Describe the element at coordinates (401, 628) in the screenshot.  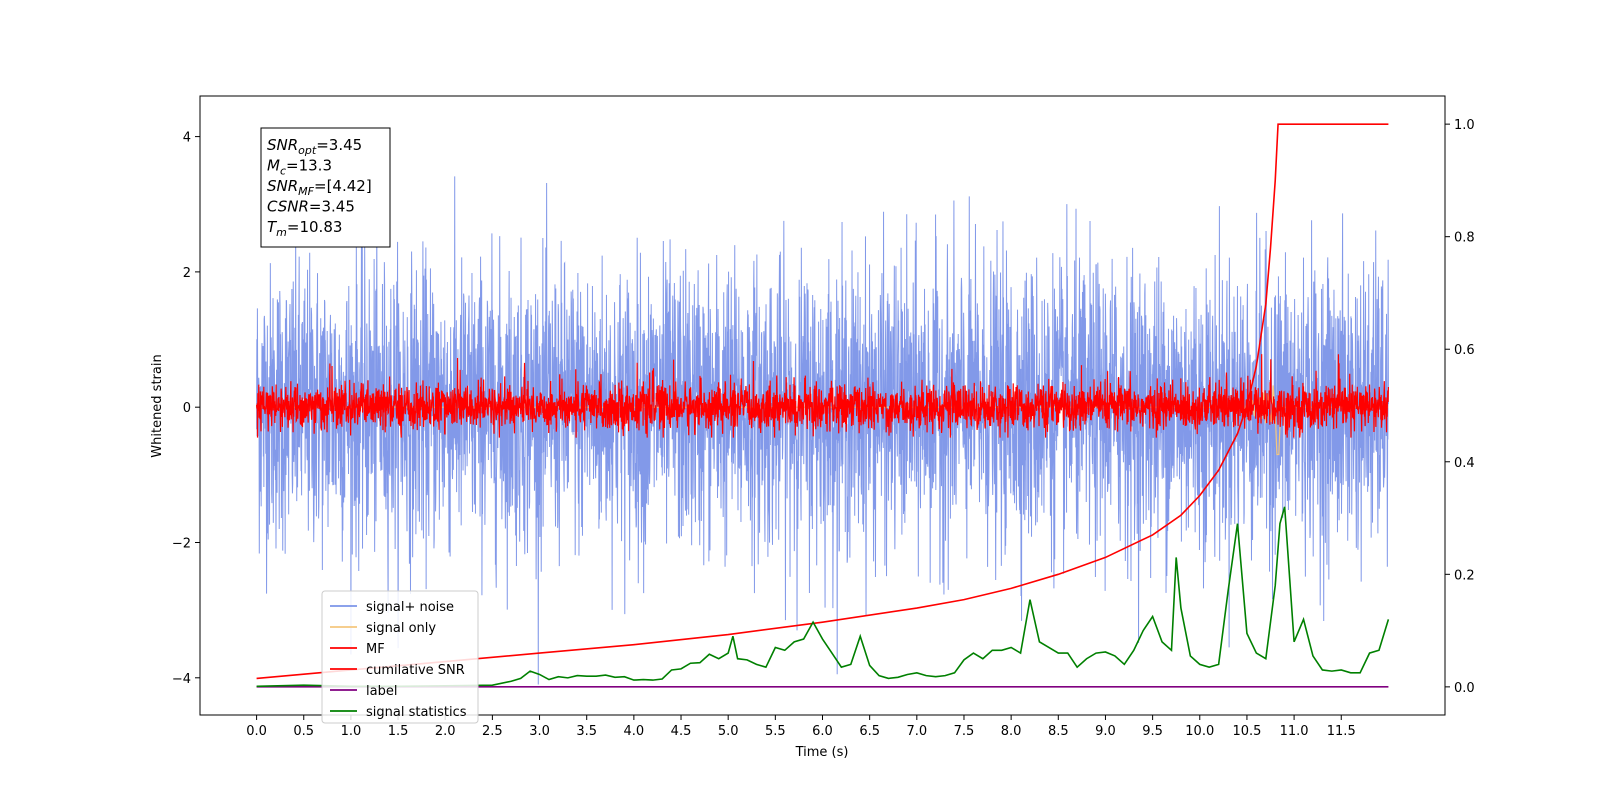
I see `legend-label: signal only` at that location.